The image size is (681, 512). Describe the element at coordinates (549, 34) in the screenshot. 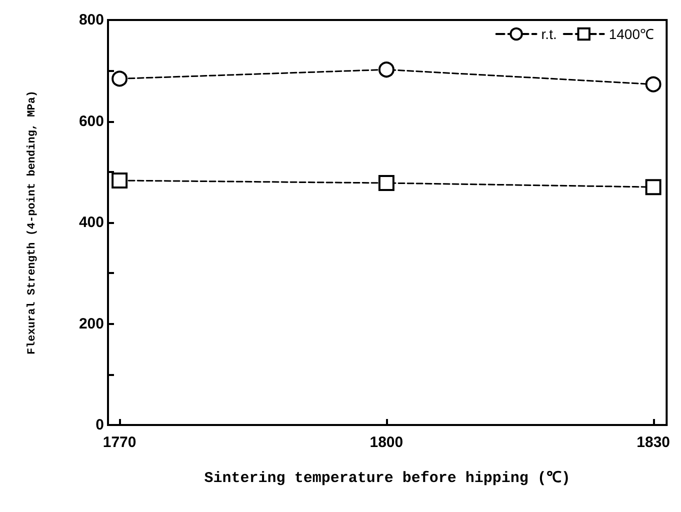

I see `legend-label: r.t.` at that location.